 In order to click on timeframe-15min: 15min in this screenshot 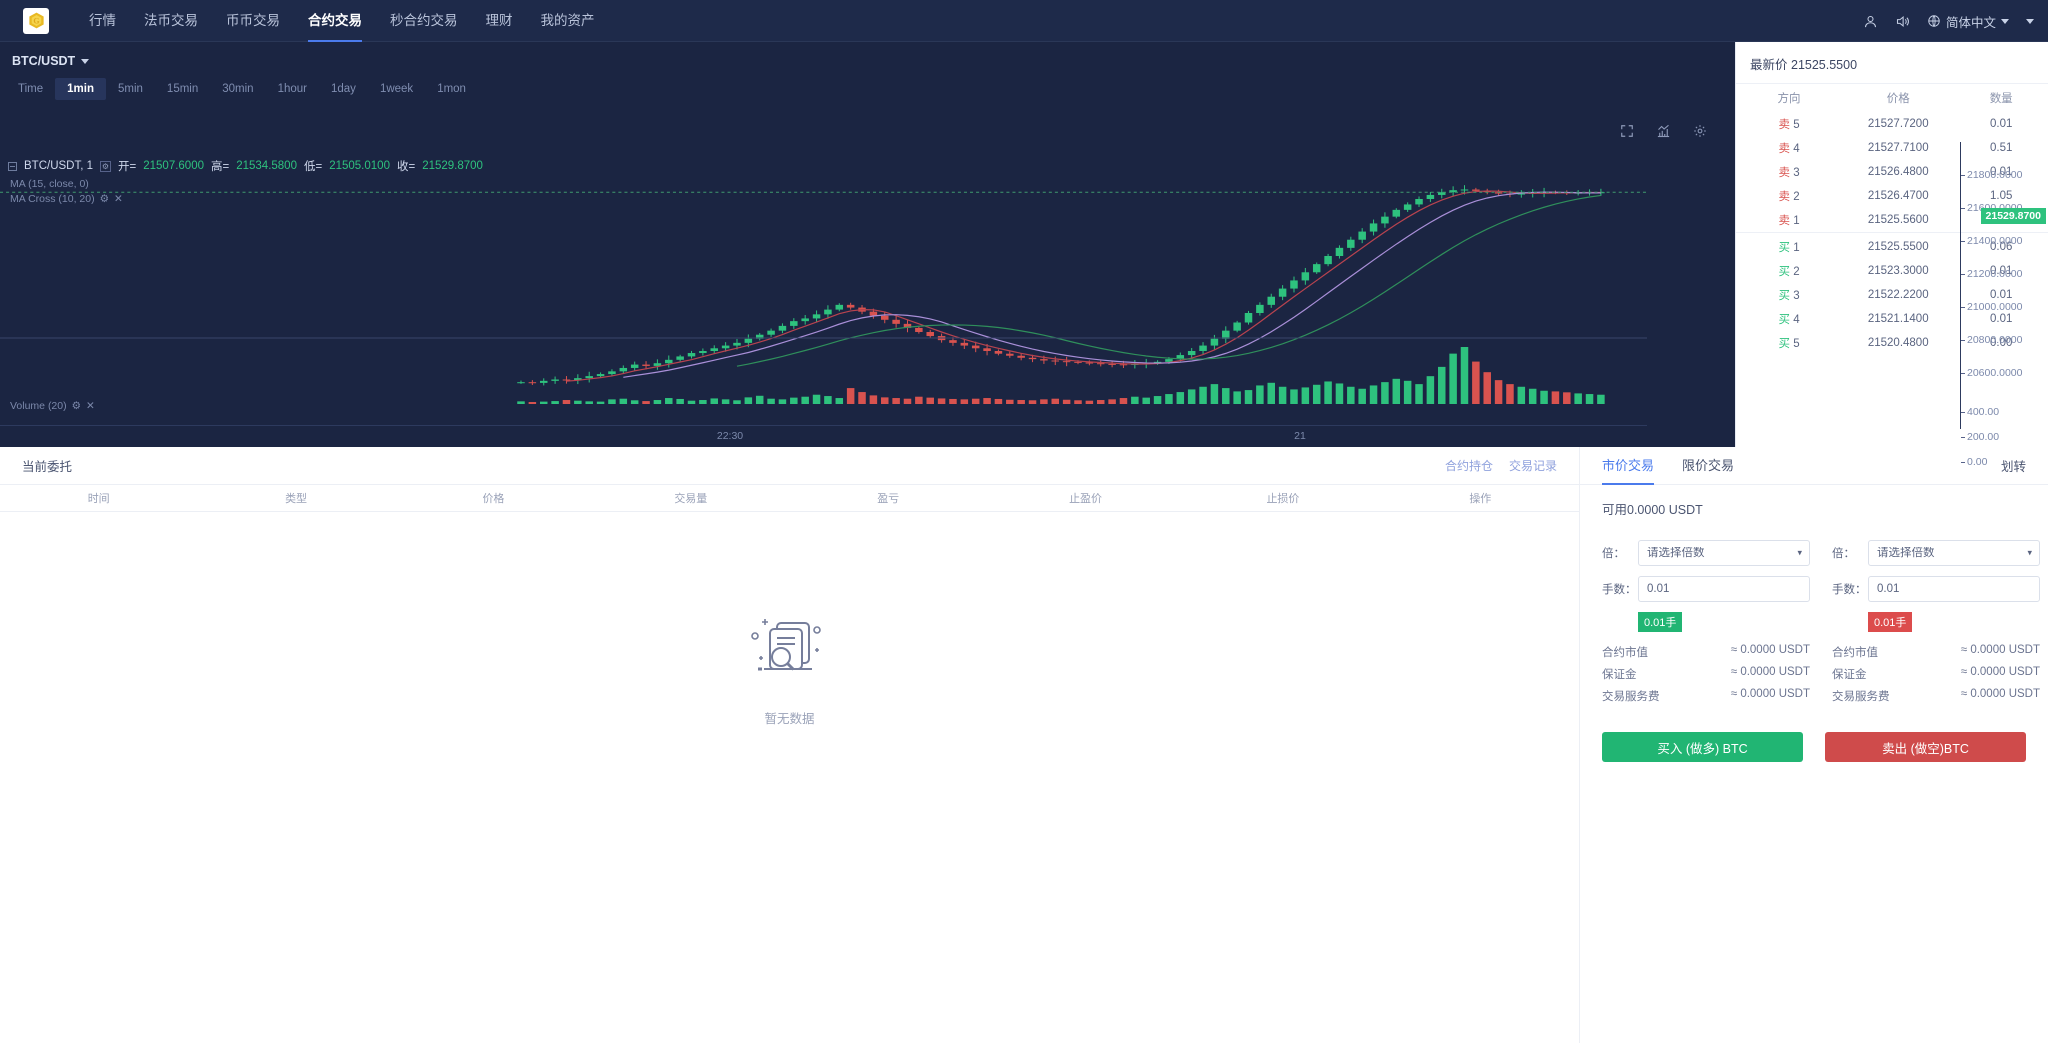, I will do `click(182, 89)`.